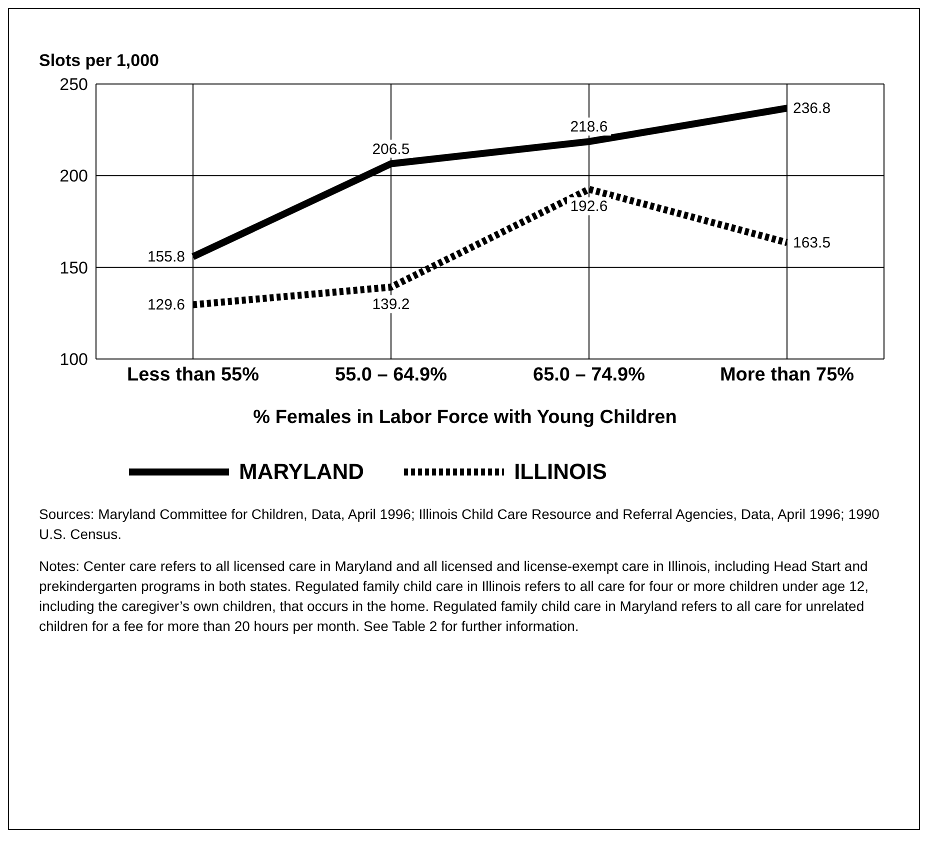 Image resolution: width=946 pixels, height=842 pixels. Describe the element at coordinates (166, 257) in the screenshot. I see `data-label: 155.8` at that location.